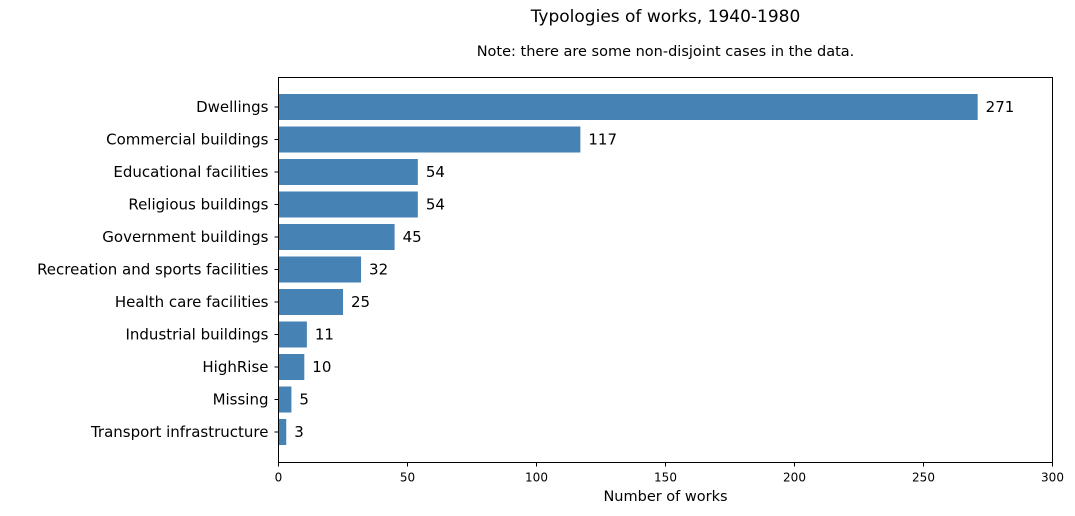 The image size is (1075, 516). I want to click on category-label: Religious buildings, so click(198, 205).